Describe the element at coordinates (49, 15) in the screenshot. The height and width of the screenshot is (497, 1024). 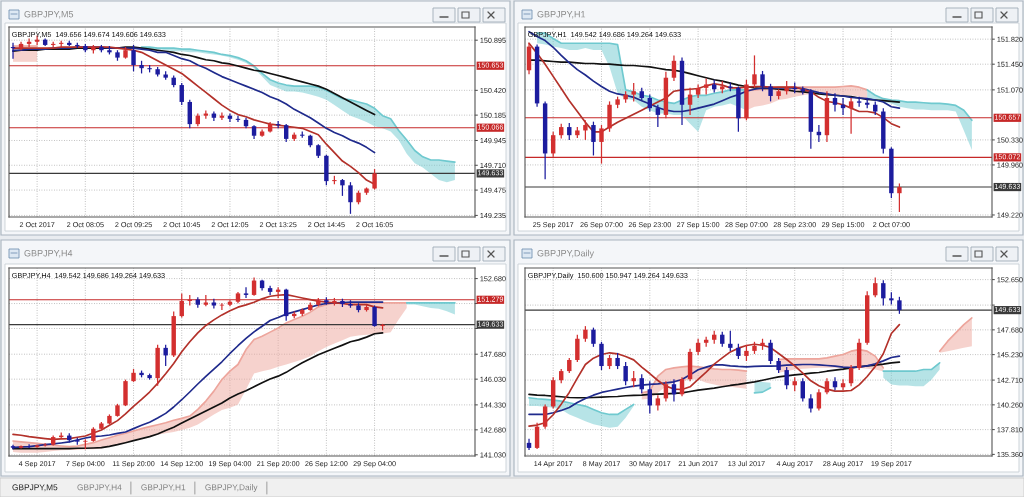
I see `chart-title: GBPJPY,M5` at that location.